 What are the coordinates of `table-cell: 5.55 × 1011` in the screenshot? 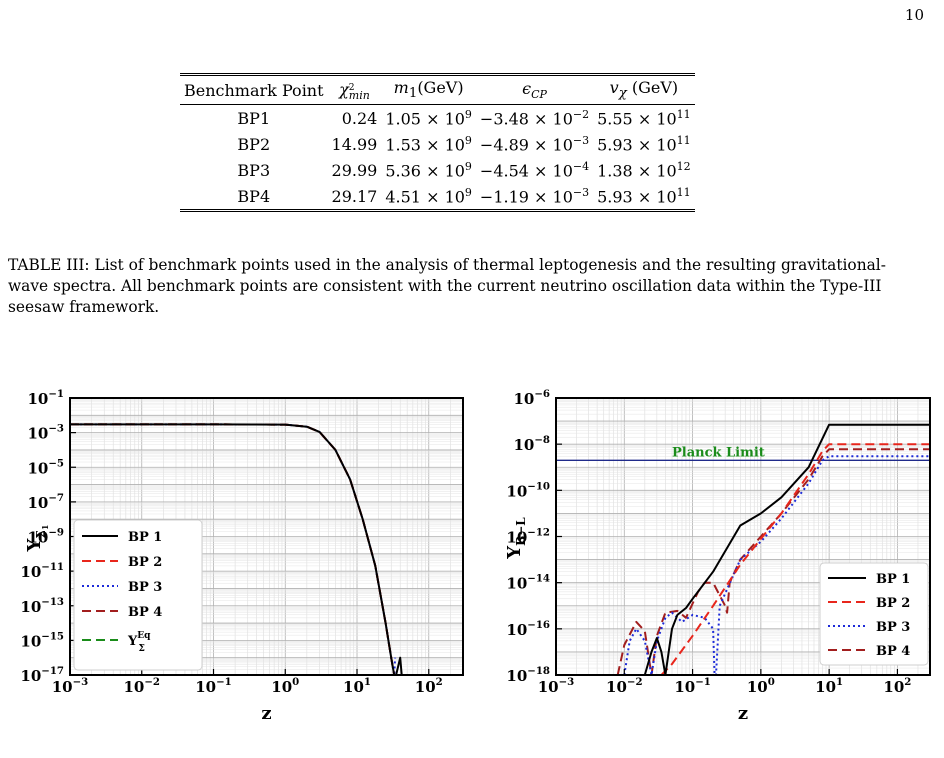 It's located at (644, 118).